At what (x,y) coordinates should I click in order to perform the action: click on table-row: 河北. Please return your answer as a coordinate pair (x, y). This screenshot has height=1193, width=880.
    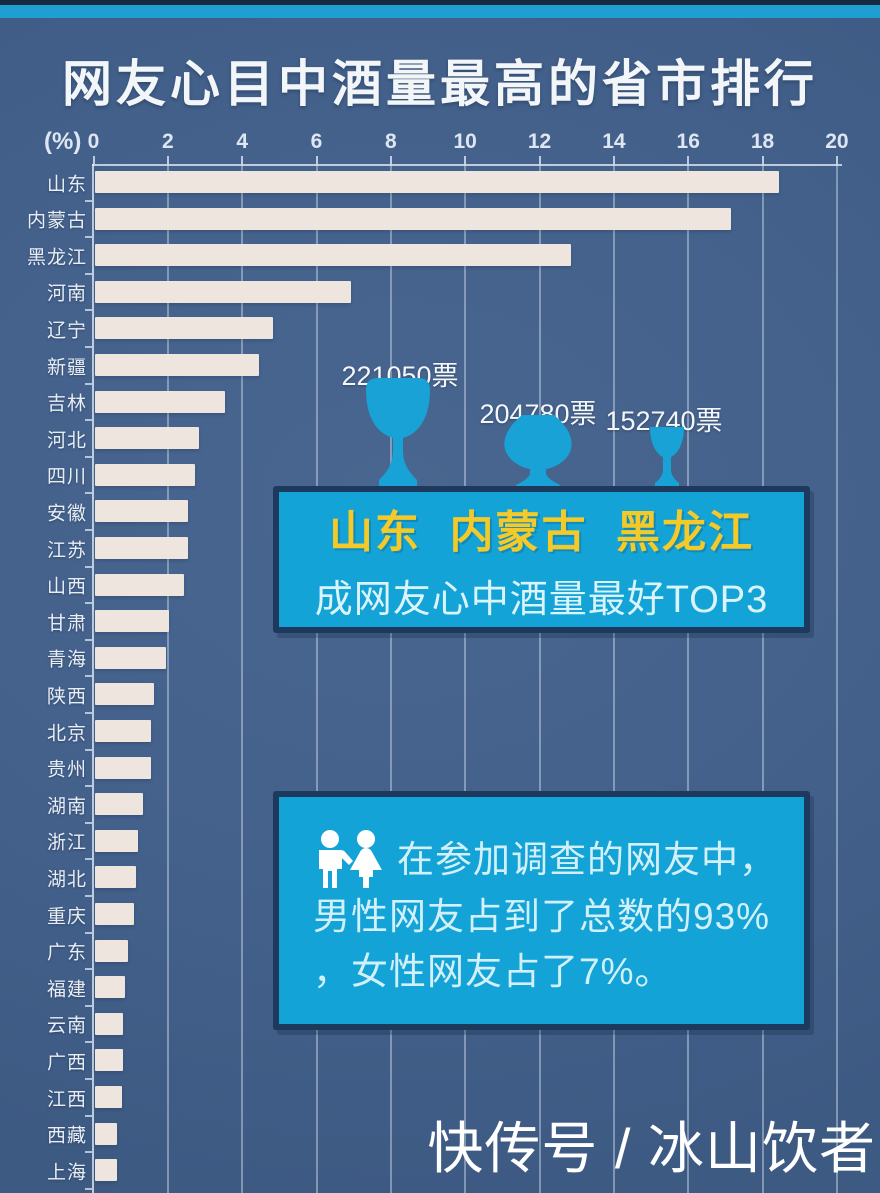
    Looking at the image, I should click on (440, 438).